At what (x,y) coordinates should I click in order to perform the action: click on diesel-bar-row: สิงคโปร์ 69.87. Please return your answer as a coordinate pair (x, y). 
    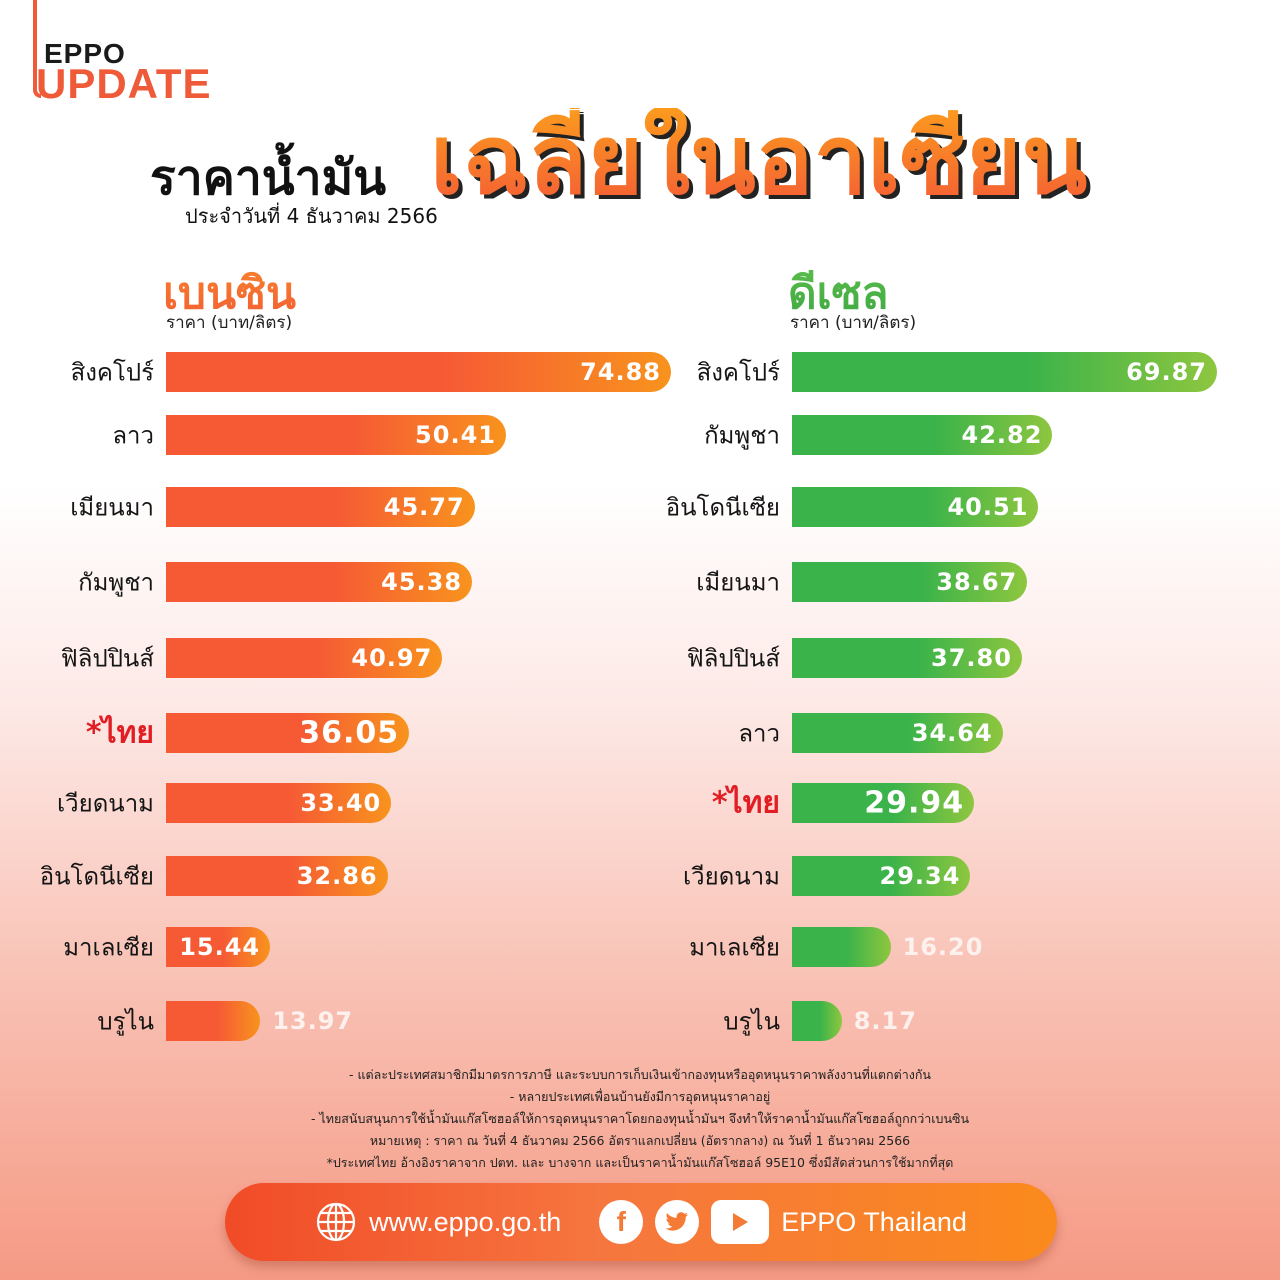
    Looking at the image, I should click on (957, 372).